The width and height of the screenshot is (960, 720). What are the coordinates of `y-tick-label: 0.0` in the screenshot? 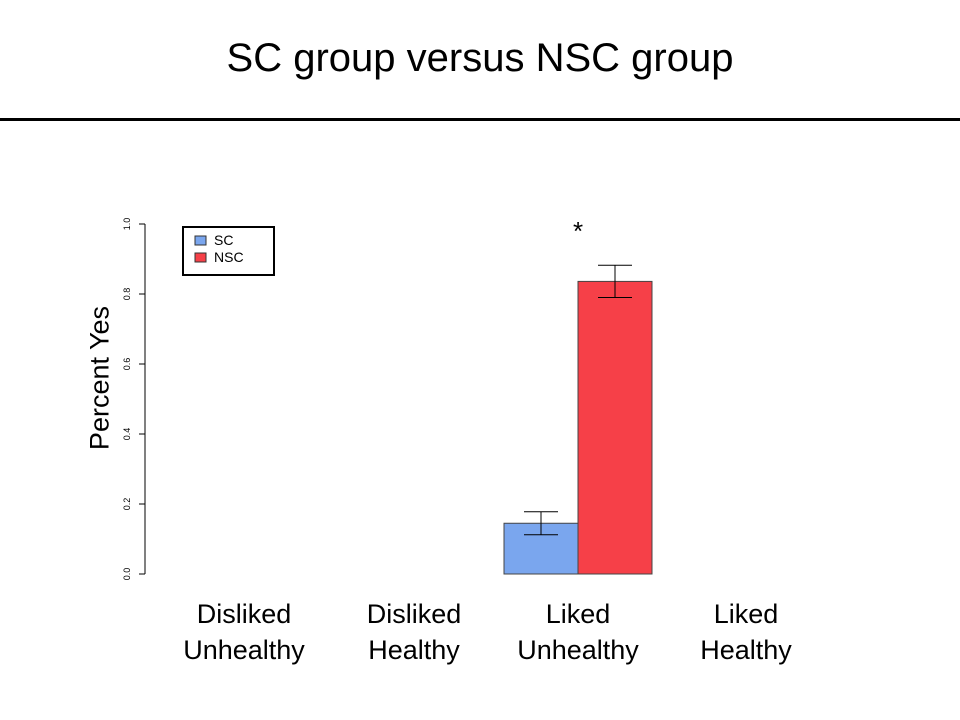 It's located at (127, 574).